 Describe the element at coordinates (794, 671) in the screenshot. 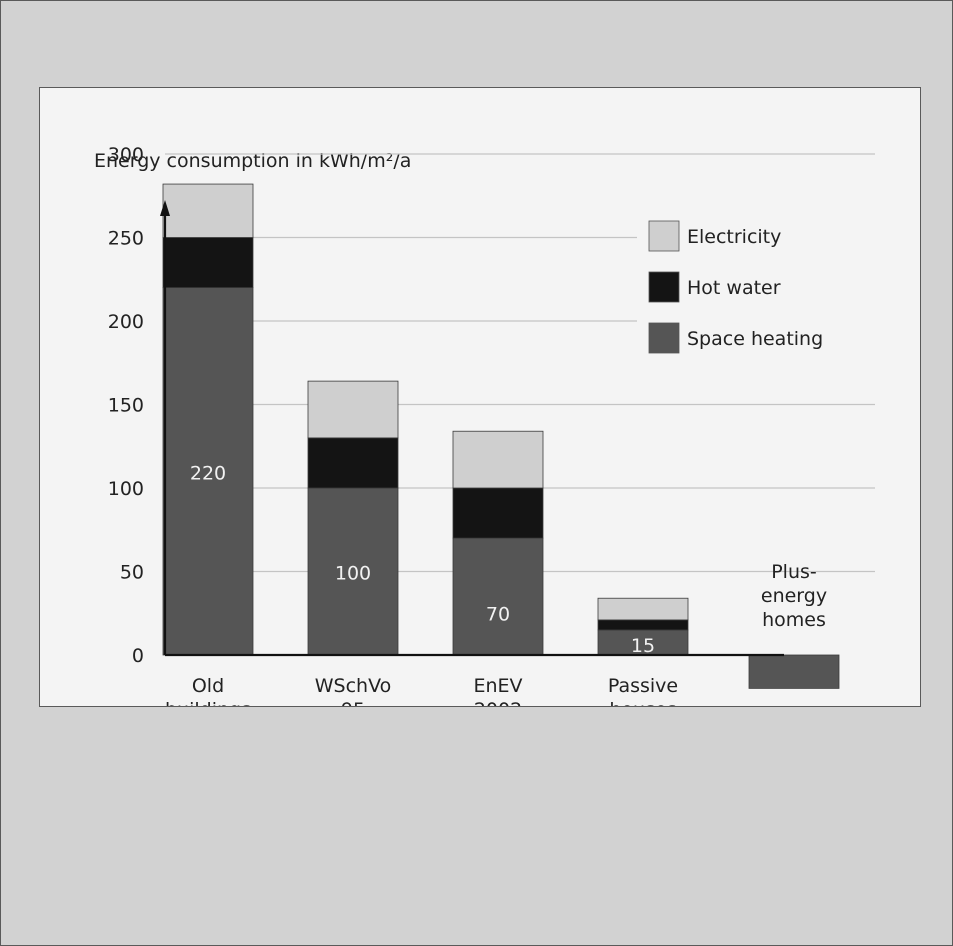

I see `bar-segment-5-space-heating` at that location.